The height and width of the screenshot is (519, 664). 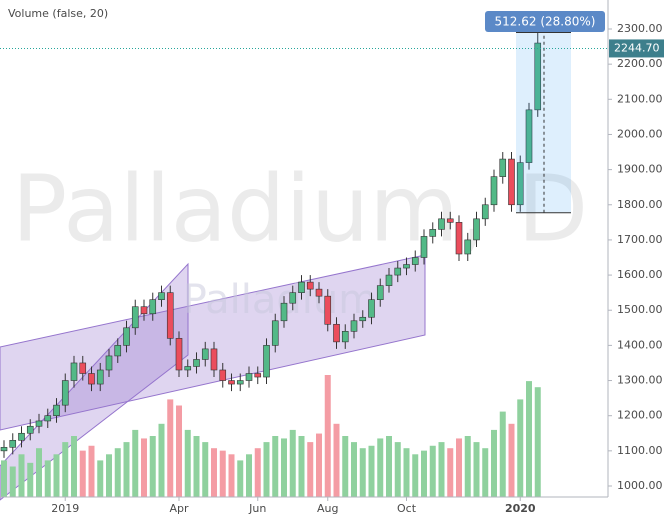 What do you see at coordinates (640, 204) in the screenshot?
I see `y-tick-label: 1800.00` at bounding box center [640, 204].